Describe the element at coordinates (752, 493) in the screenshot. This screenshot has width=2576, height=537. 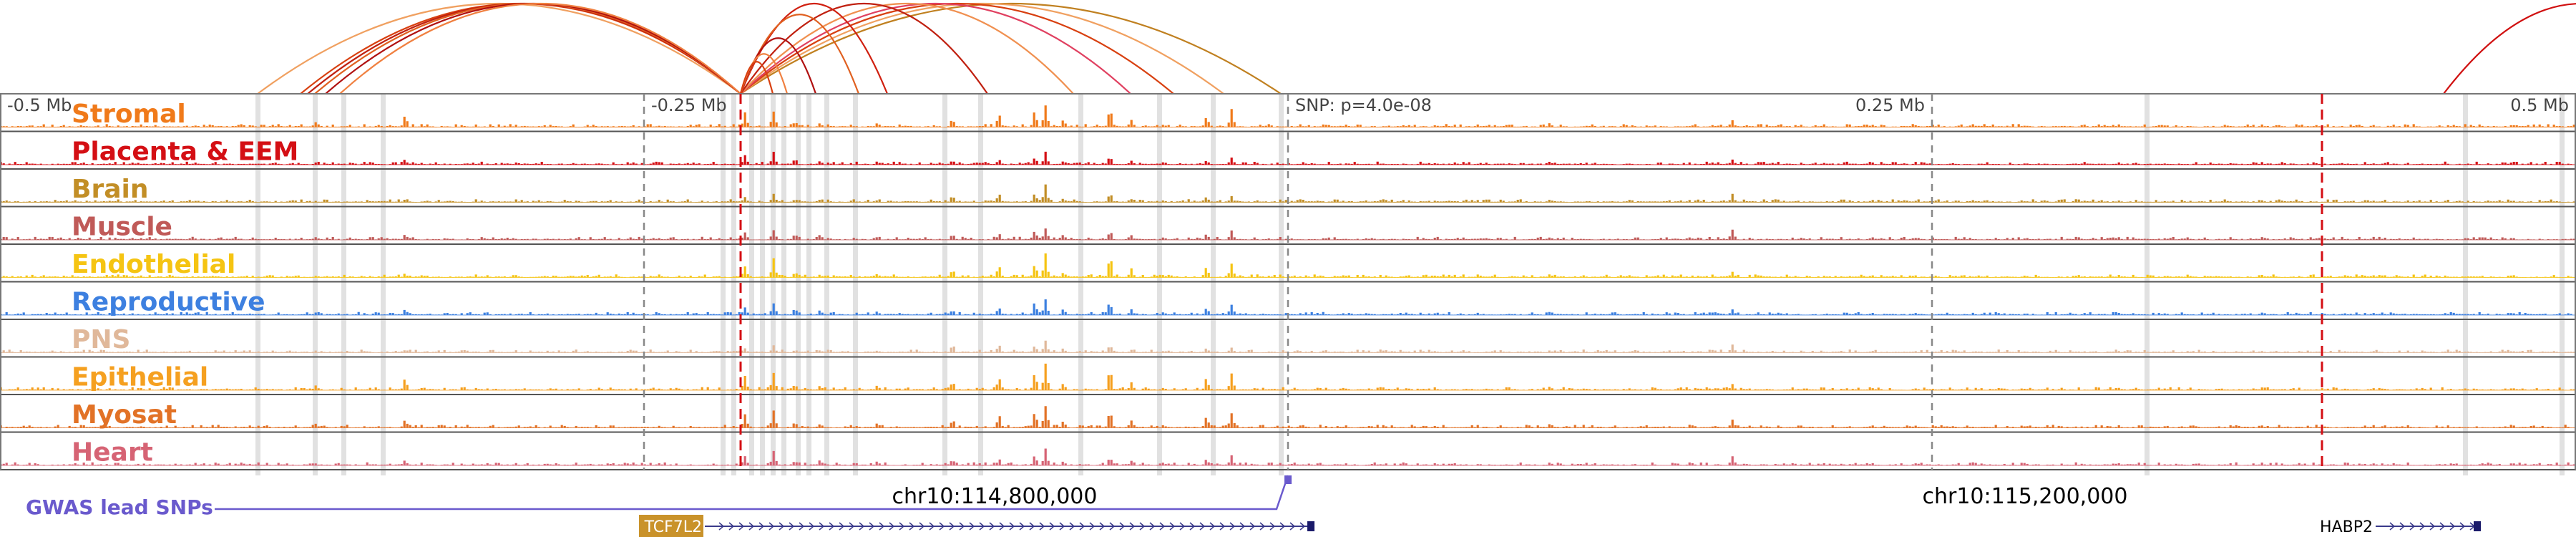
I see `gwas-connector` at that location.